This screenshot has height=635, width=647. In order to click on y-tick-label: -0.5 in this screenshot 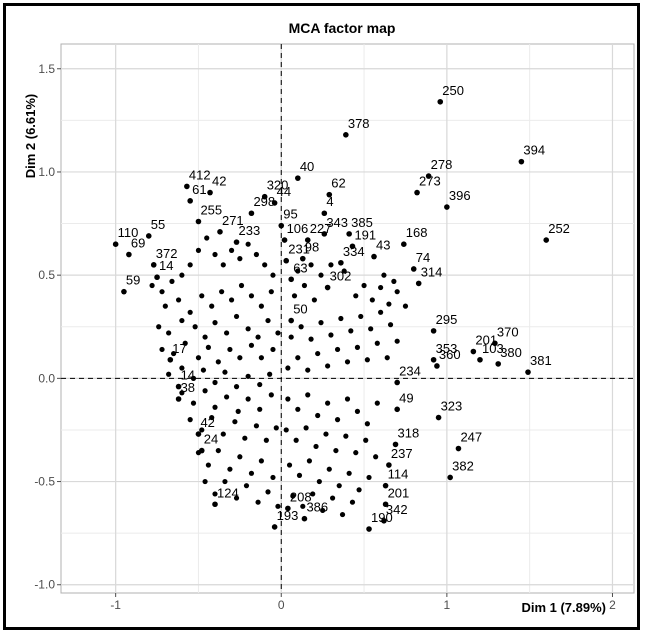, I will do `click(44, 482)`.